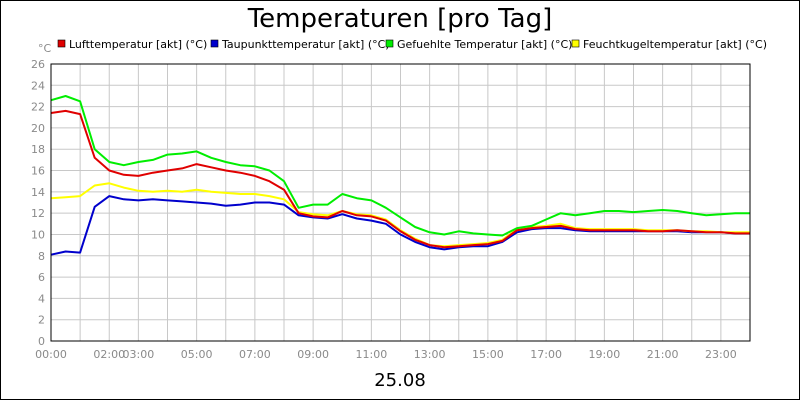 This screenshot has width=800, height=400. Describe the element at coordinates (139, 354) in the screenshot. I see `x-tick-label: 03:00` at that location.